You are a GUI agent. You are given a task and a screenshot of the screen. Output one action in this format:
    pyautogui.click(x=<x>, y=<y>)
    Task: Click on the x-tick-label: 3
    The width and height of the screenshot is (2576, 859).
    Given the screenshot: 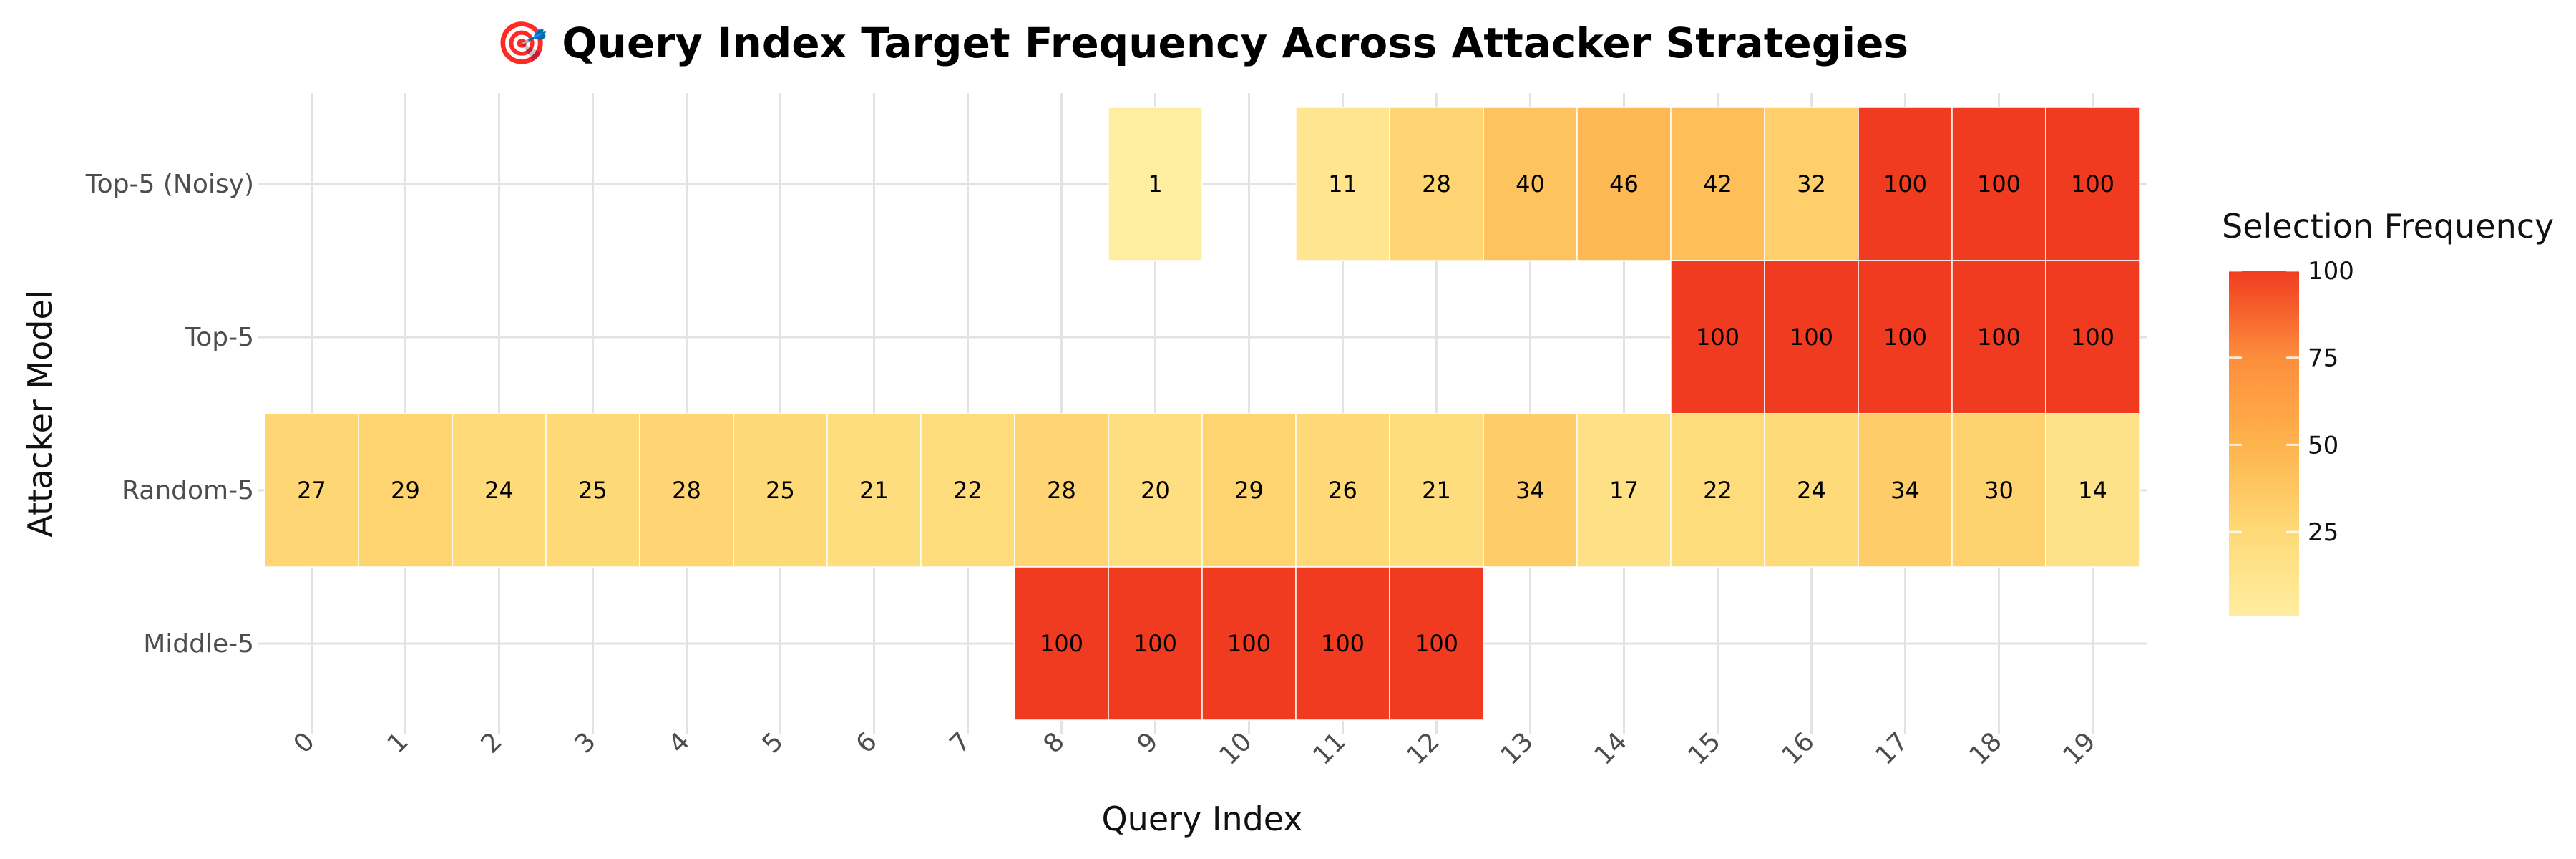 What is the action you would take?
    pyautogui.click(x=586, y=743)
    